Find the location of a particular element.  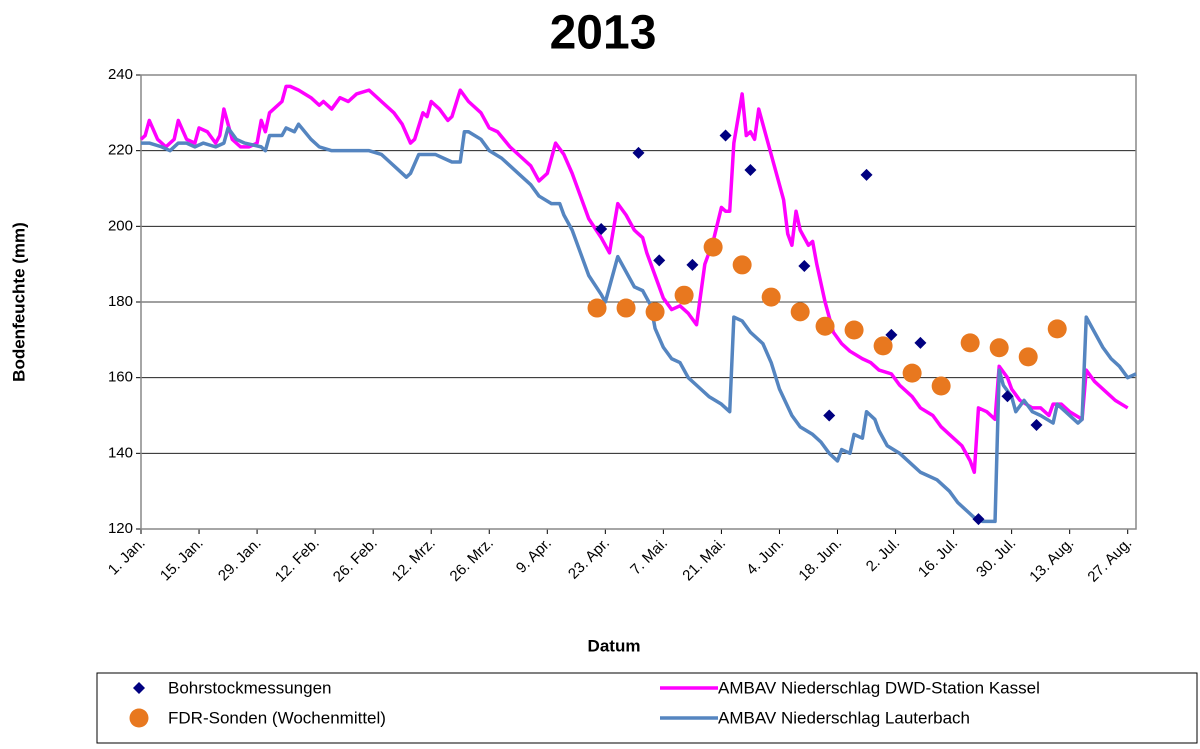

x-tick-label: 23. Apr. is located at coordinates (589, 559).